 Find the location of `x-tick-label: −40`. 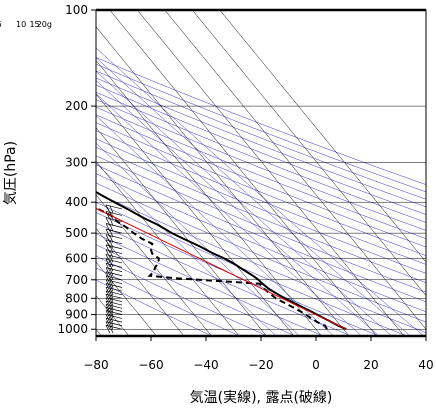

x-tick-label: −40 is located at coordinates (205, 365).